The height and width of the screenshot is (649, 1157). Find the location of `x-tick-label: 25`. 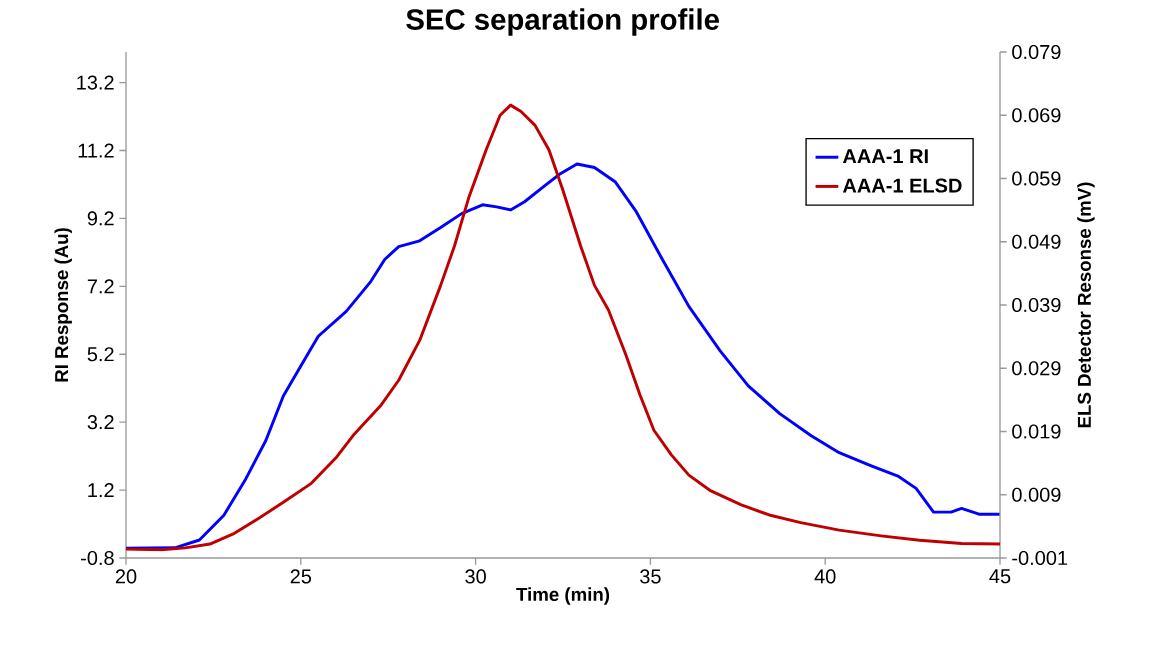

x-tick-label: 25 is located at coordinates (301, 576).